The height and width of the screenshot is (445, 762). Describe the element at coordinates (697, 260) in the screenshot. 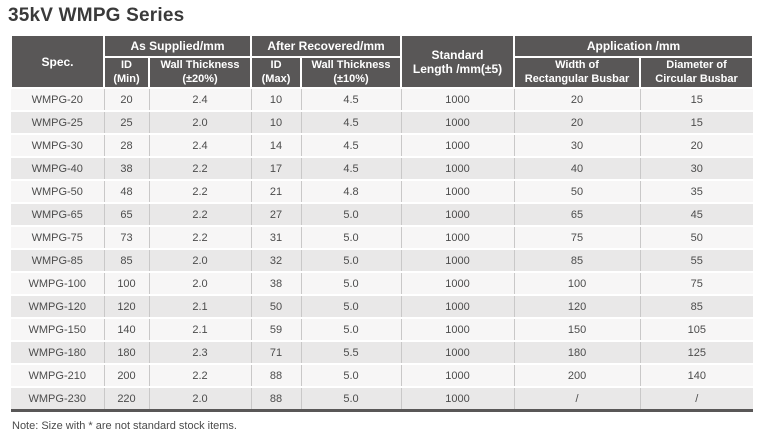

I see `cell-dia_circ: 55` at that location.